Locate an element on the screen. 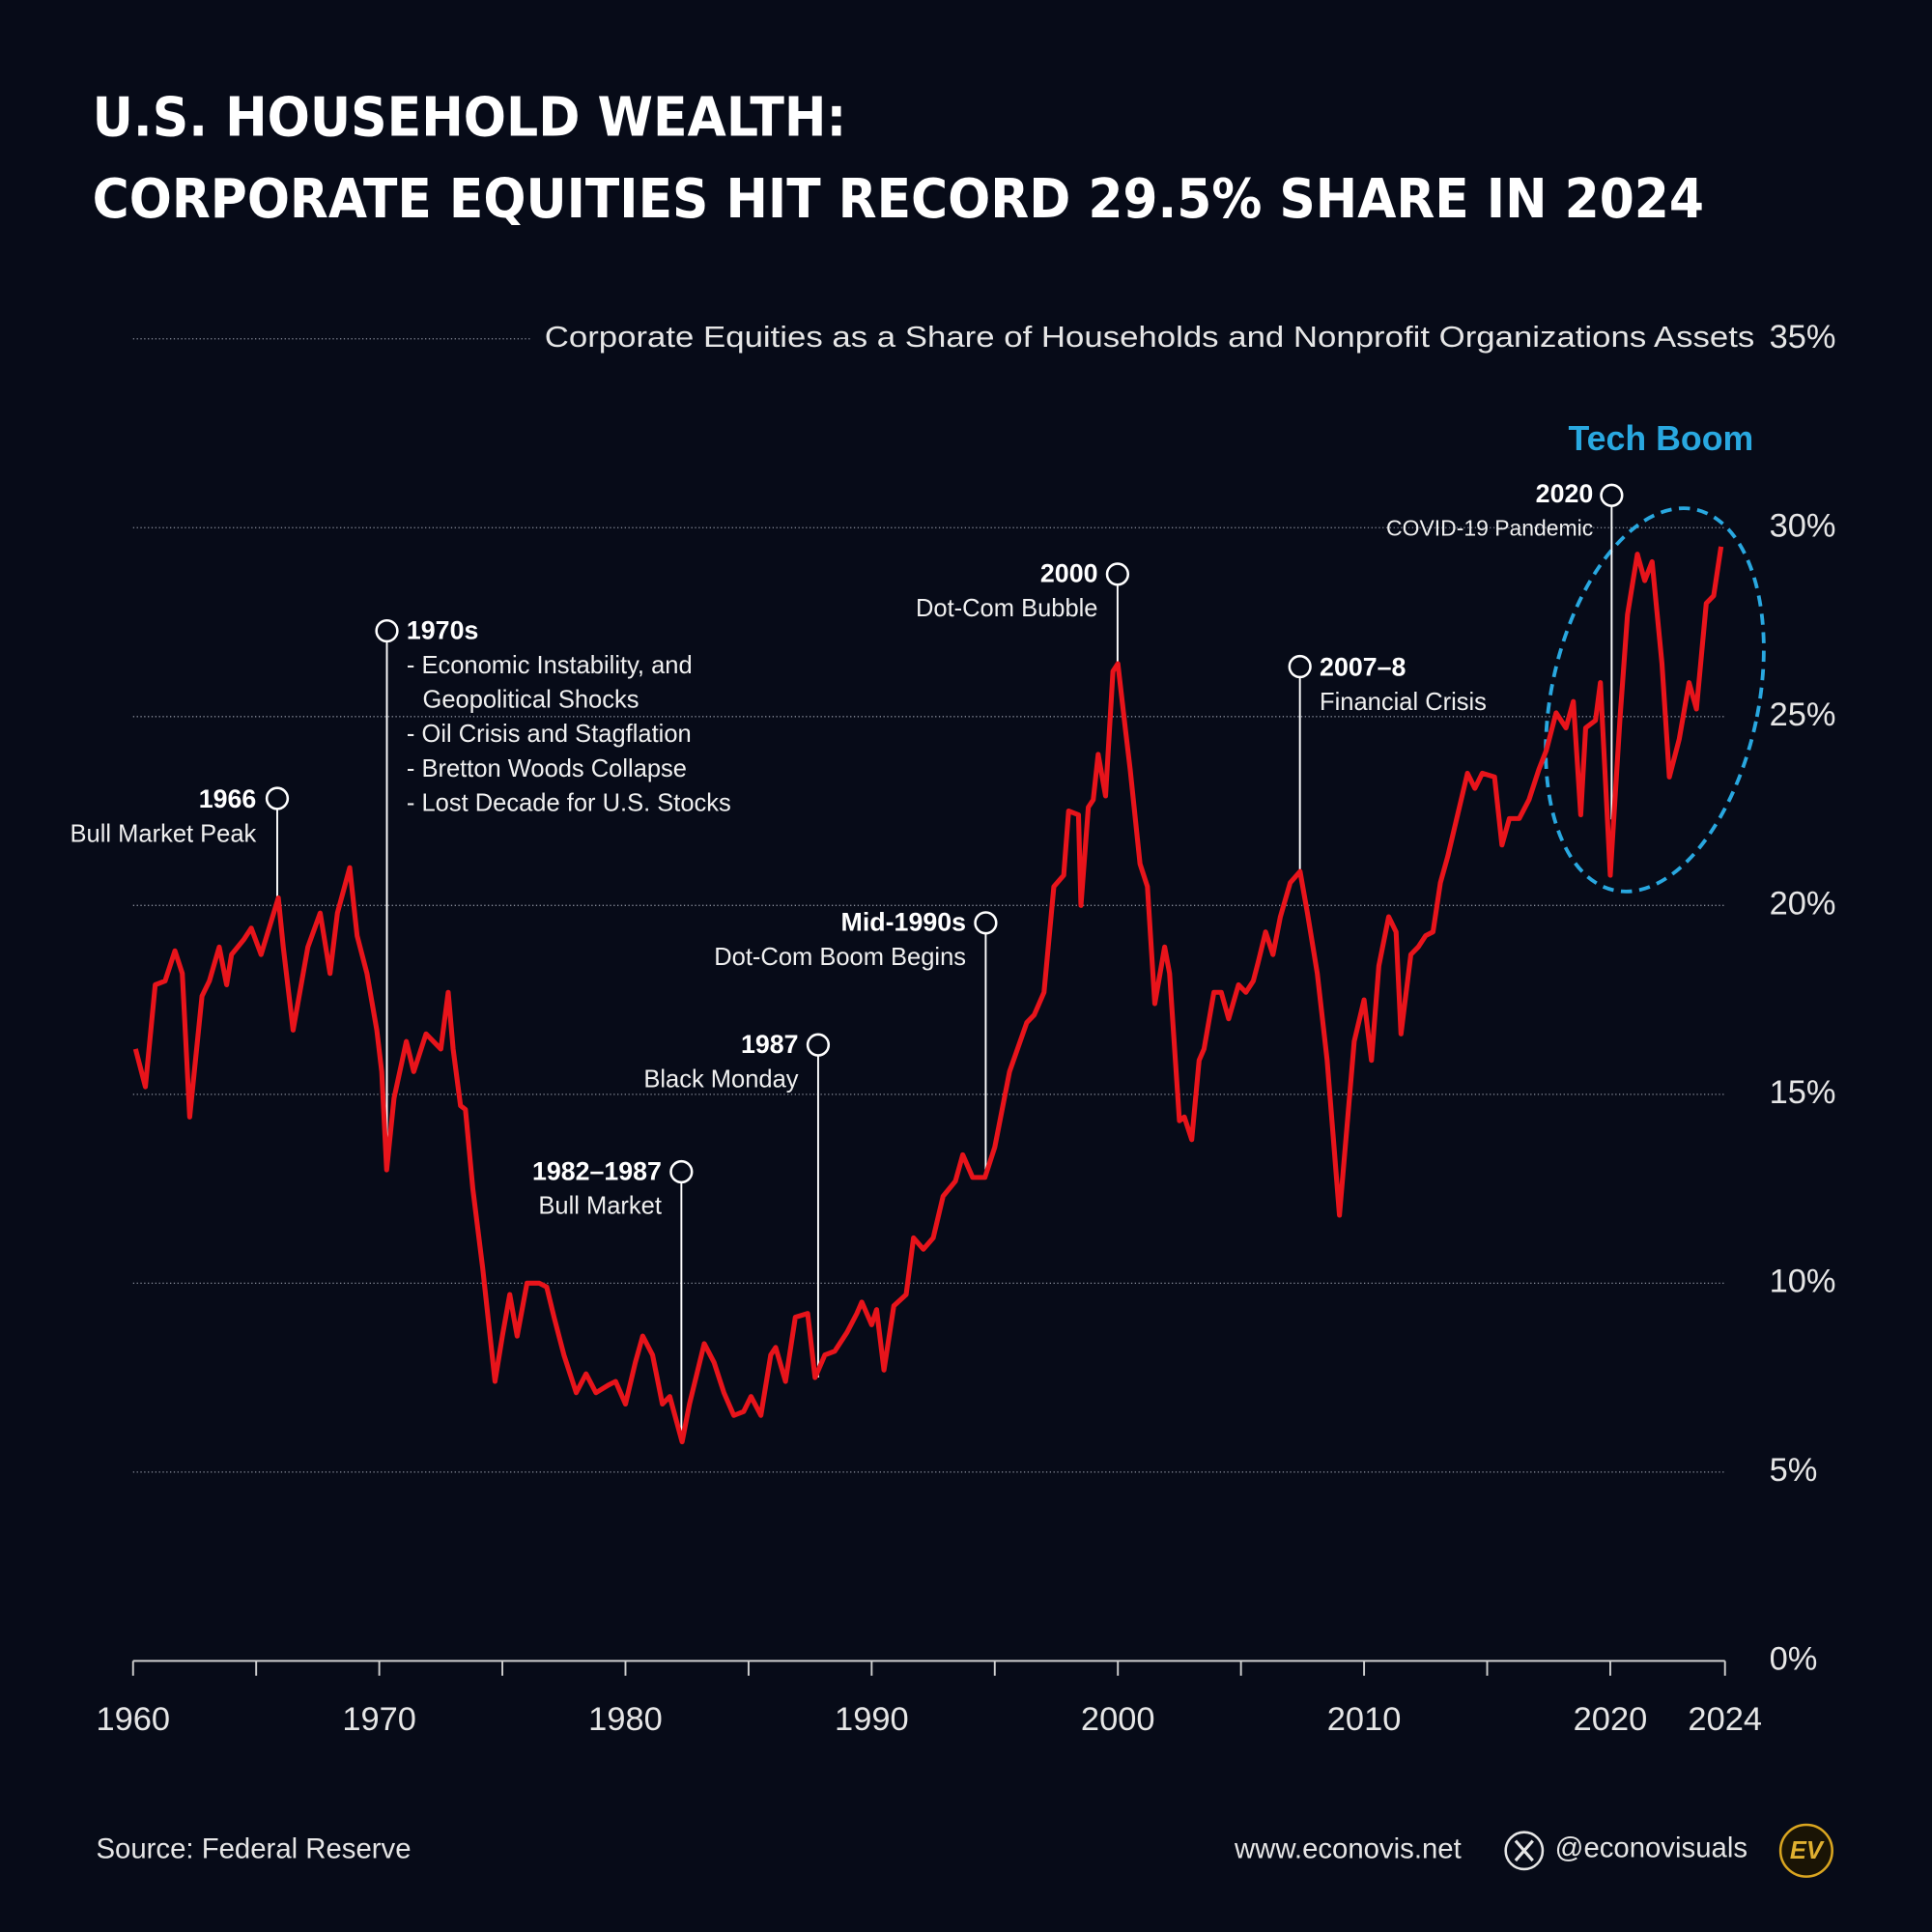  x-icon-glyph is located at coordinates (1524, 1850).